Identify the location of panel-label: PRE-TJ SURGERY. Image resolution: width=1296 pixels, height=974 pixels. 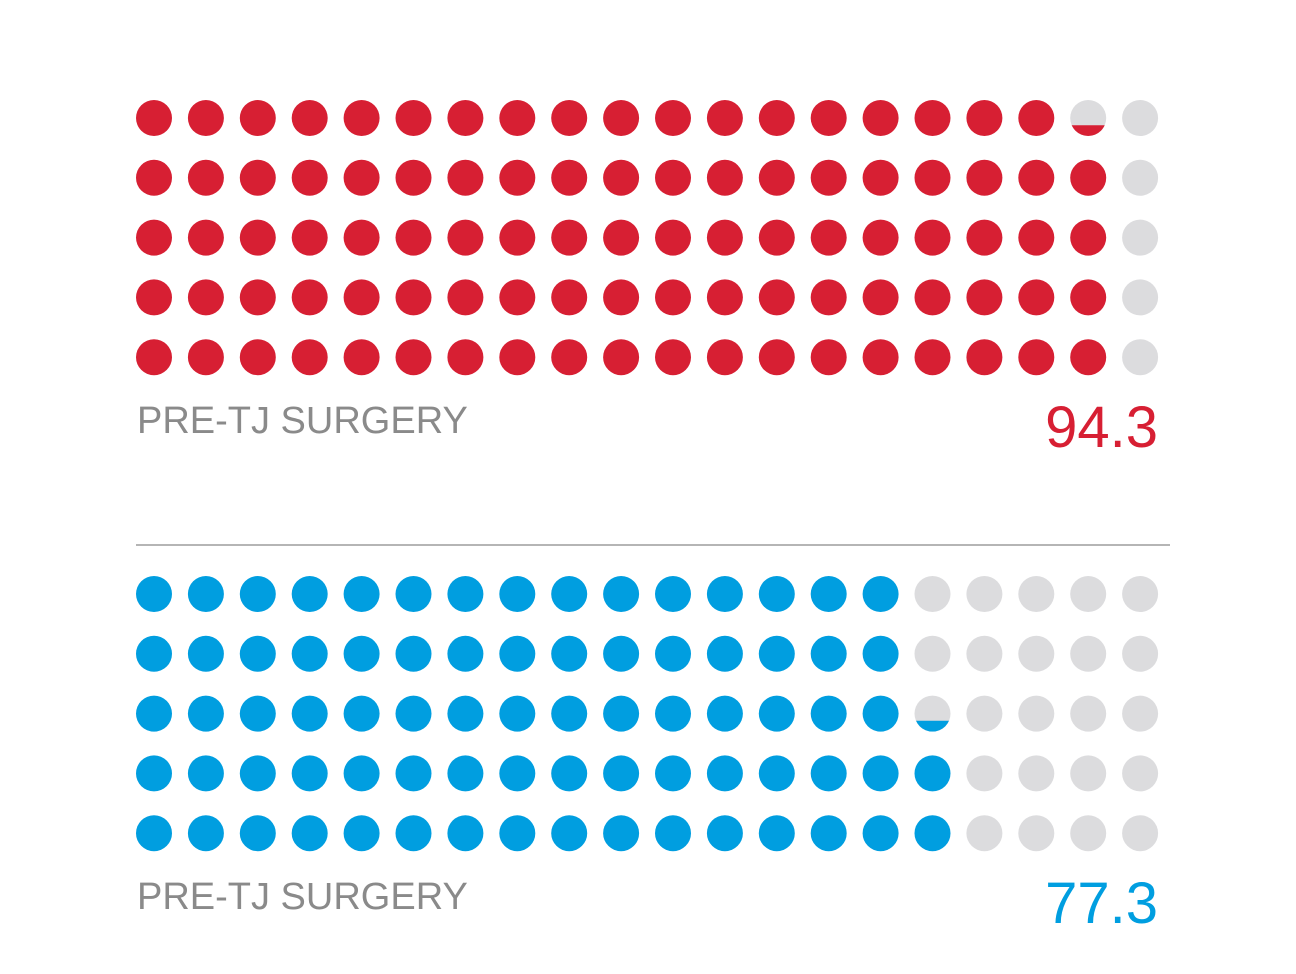
(302, 421).